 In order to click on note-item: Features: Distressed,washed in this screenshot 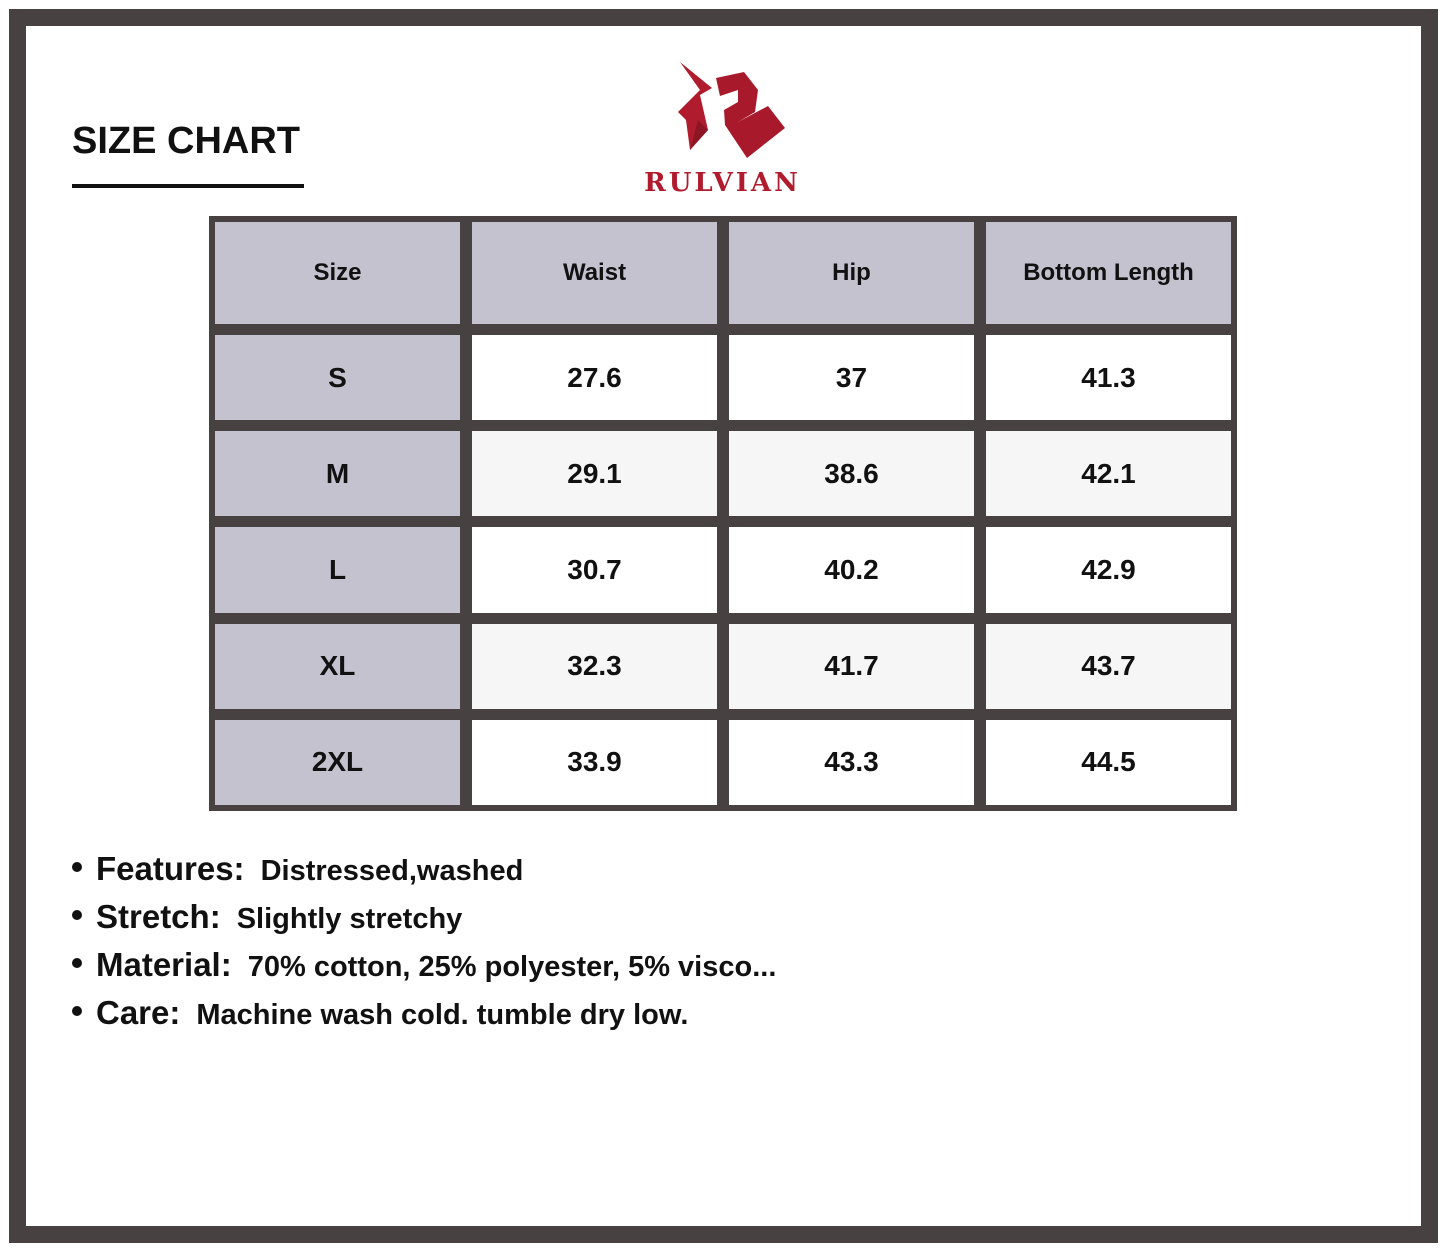, I will do `click(424, 874)`.